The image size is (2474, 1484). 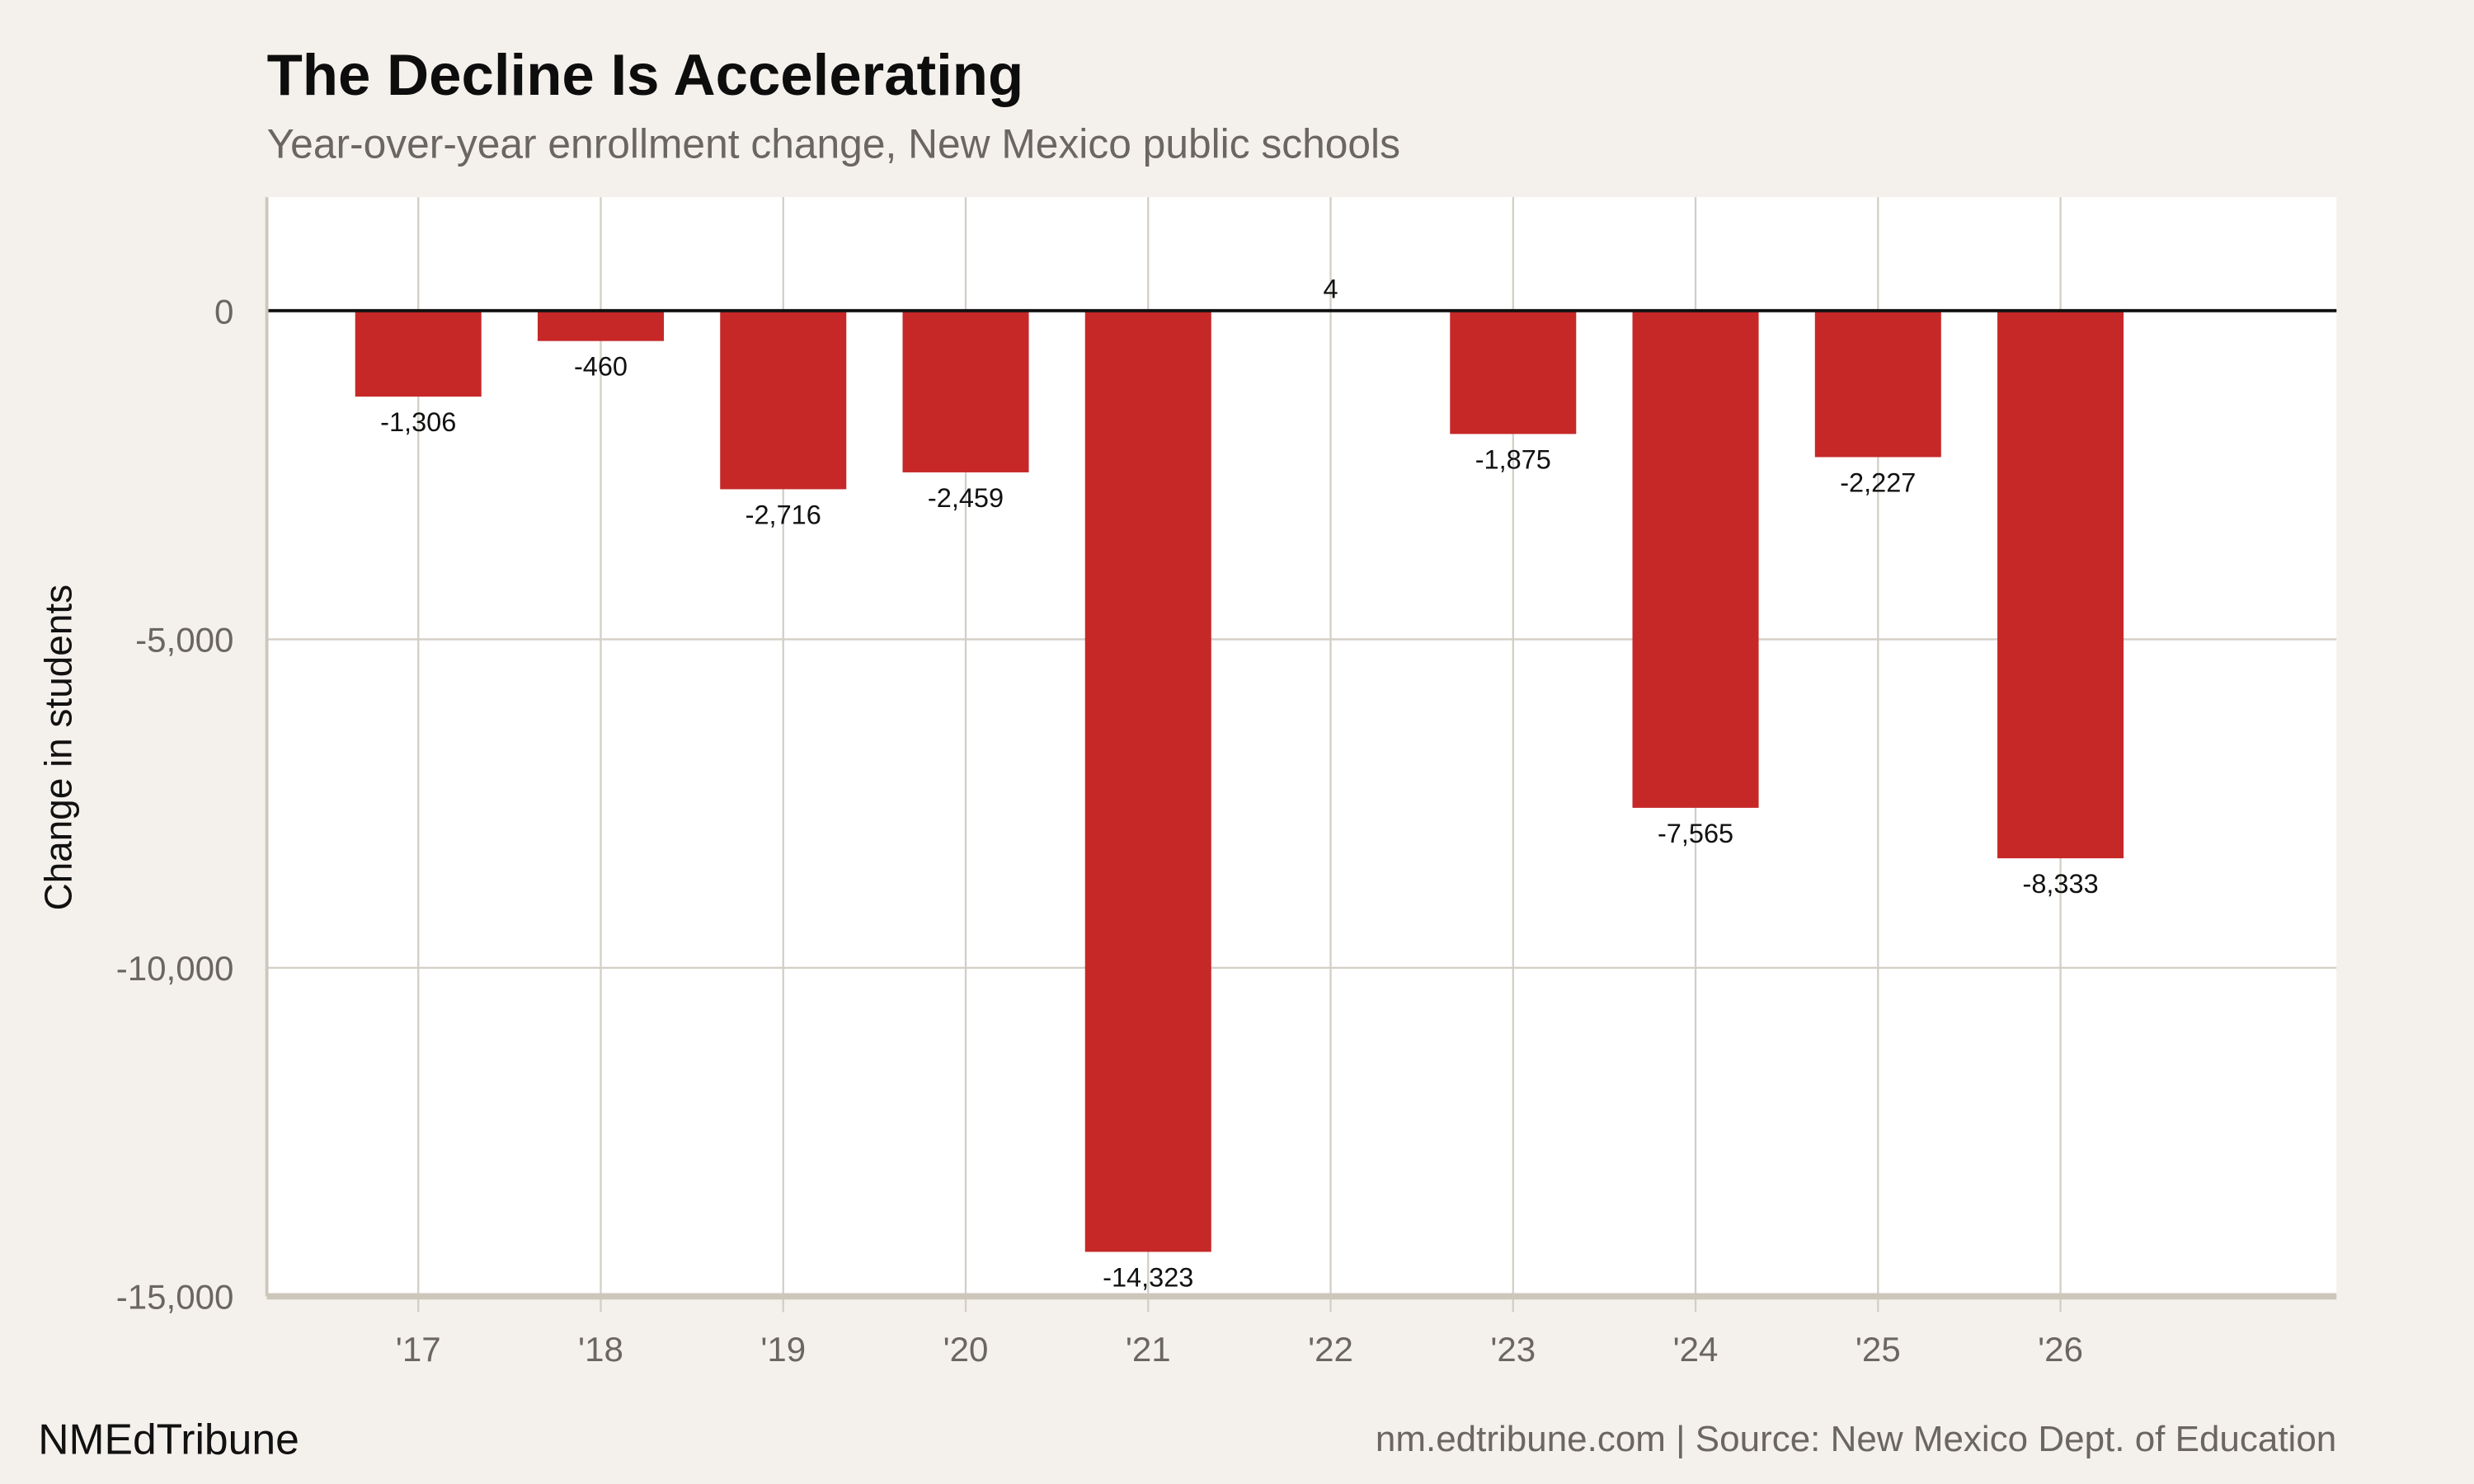 I want to click on data-label: 4, so click(x=1330, y=288).